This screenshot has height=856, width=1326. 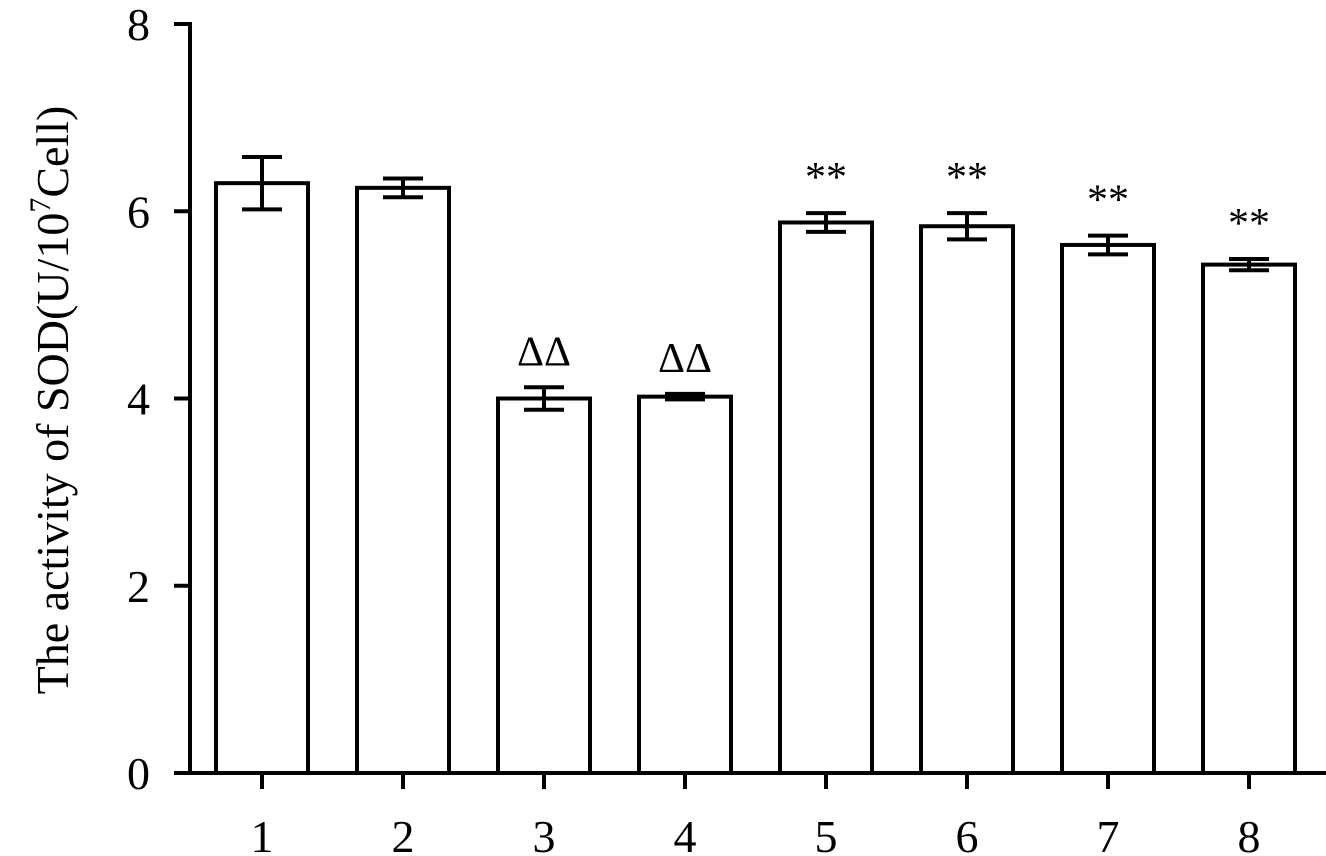 I want to click on y-label-main: The activity of SOD(U/10, so click(x=52, y=454).